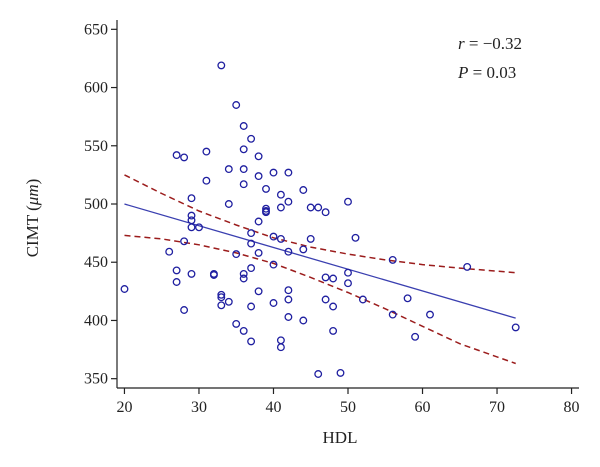 The image size is (600, 467). What do you see at coordinates (423, 407) in the screenshot?
I see `x-tick-label: 60` at bounding box center [423, 407].